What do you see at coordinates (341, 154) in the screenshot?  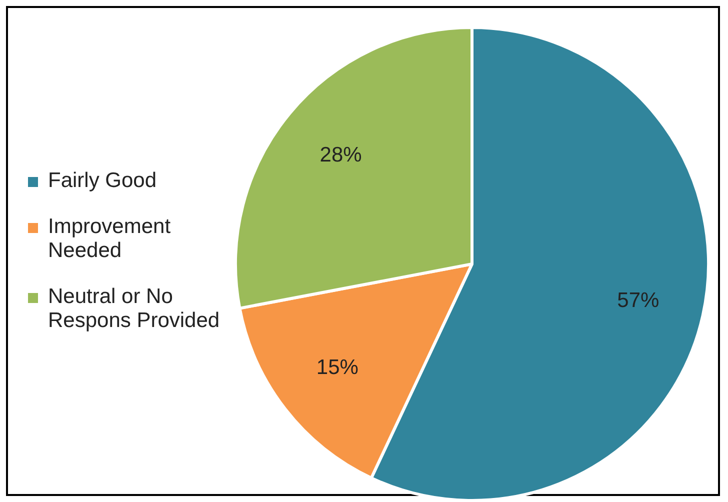 I see `data-label: 28%` at bounding box center [341, 154].